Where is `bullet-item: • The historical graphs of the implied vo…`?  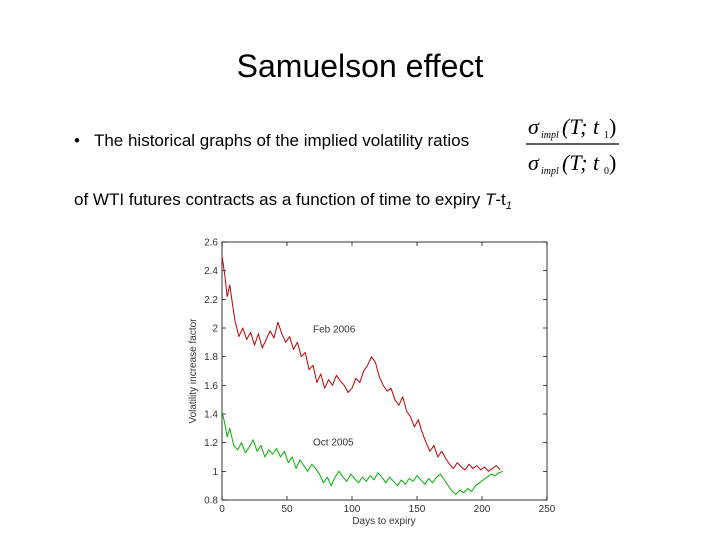
bullet-item: • The historical graphs of the implied vo… is located at coordinates (271, 141).